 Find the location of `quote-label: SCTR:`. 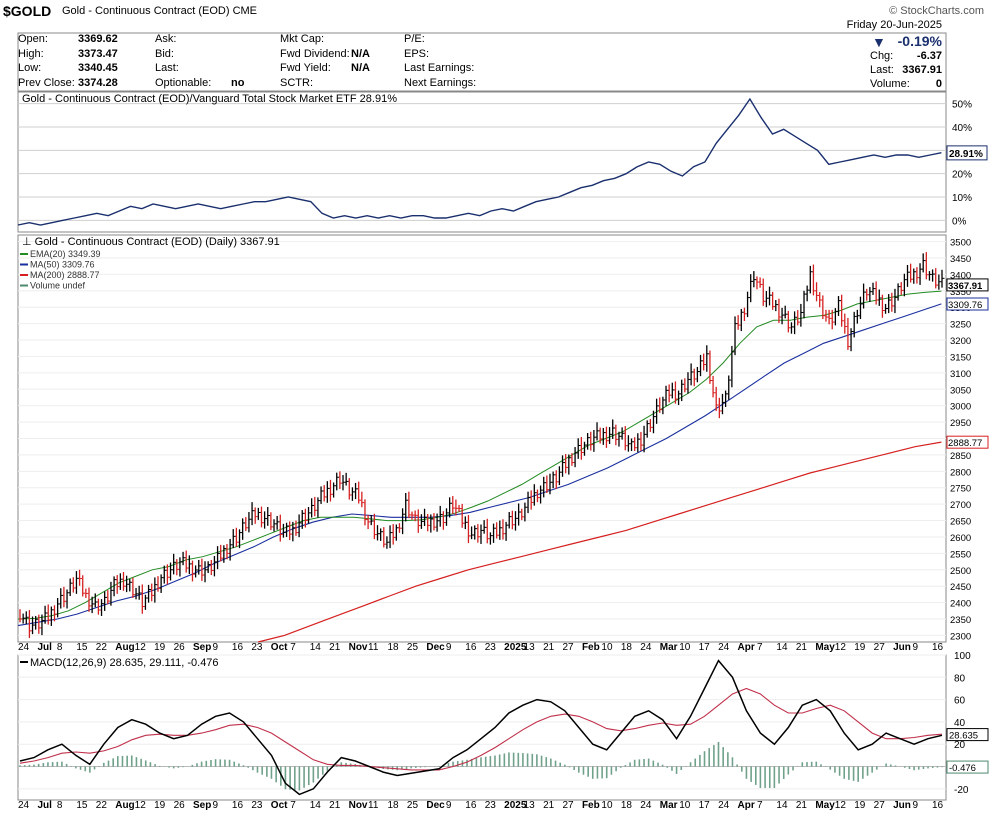

quote-label: SCTR: is located at coordinates (296, 82).